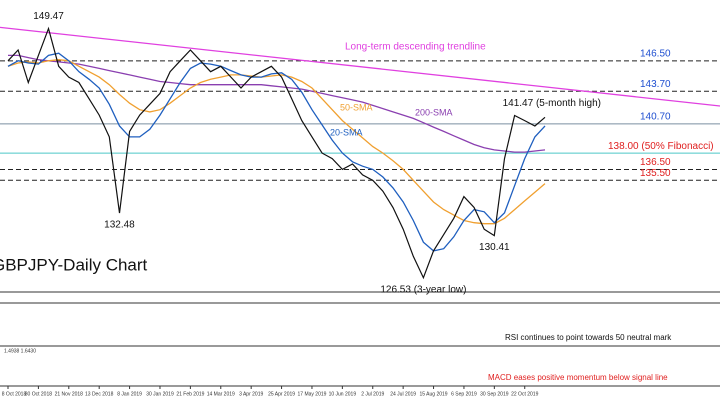 The image size is (720, 400). Describe the element at coordinates (74, 264) in the screenshot. I see `chart-title: GBPJPY-Daily Chart` at that location.